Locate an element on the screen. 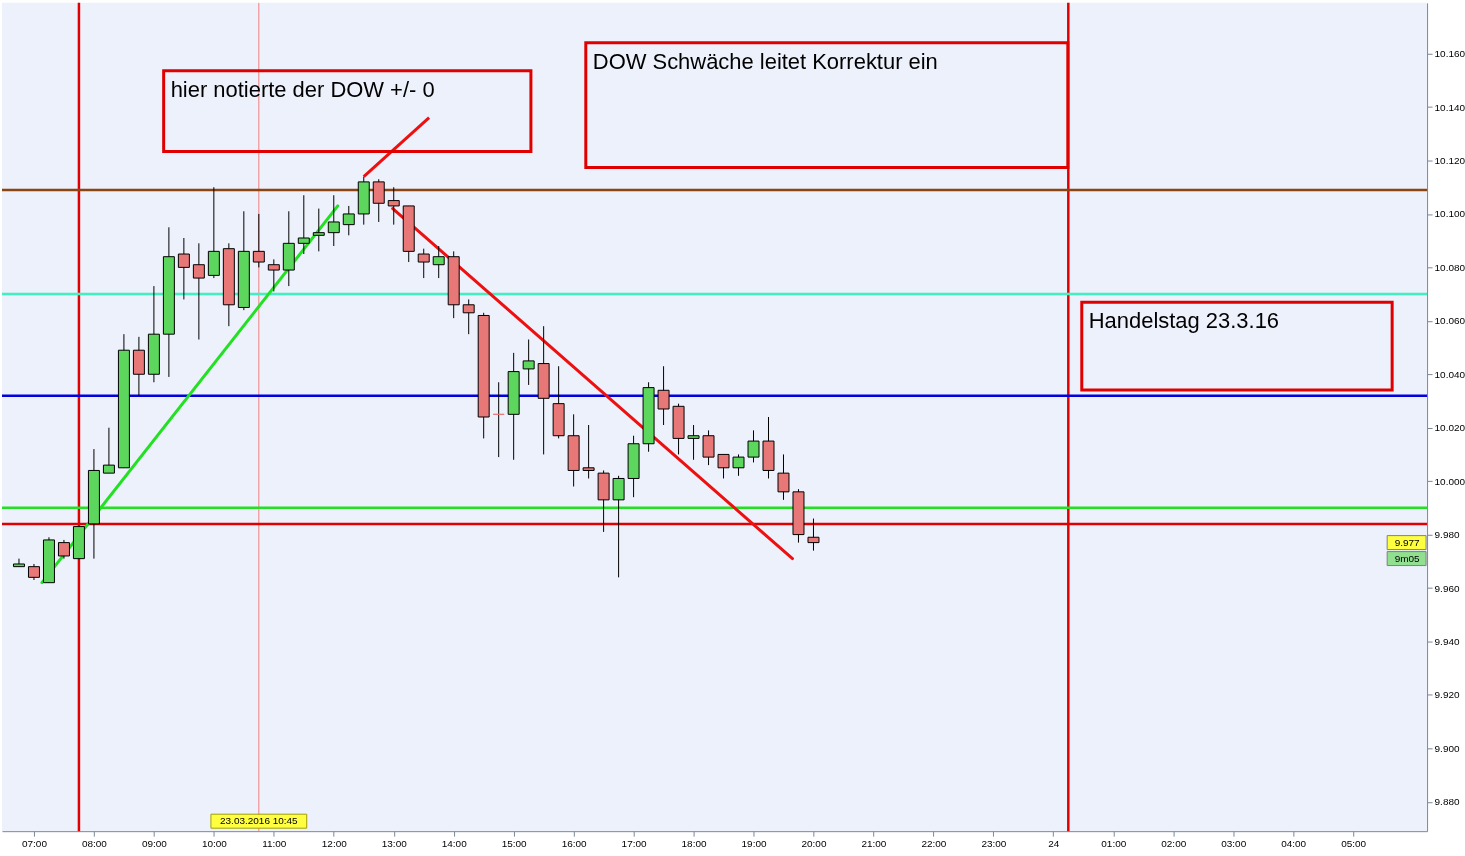 This screenshot has height=856, width=1465. x-tick-label: 17:00 is located at coordinates (634, 843).